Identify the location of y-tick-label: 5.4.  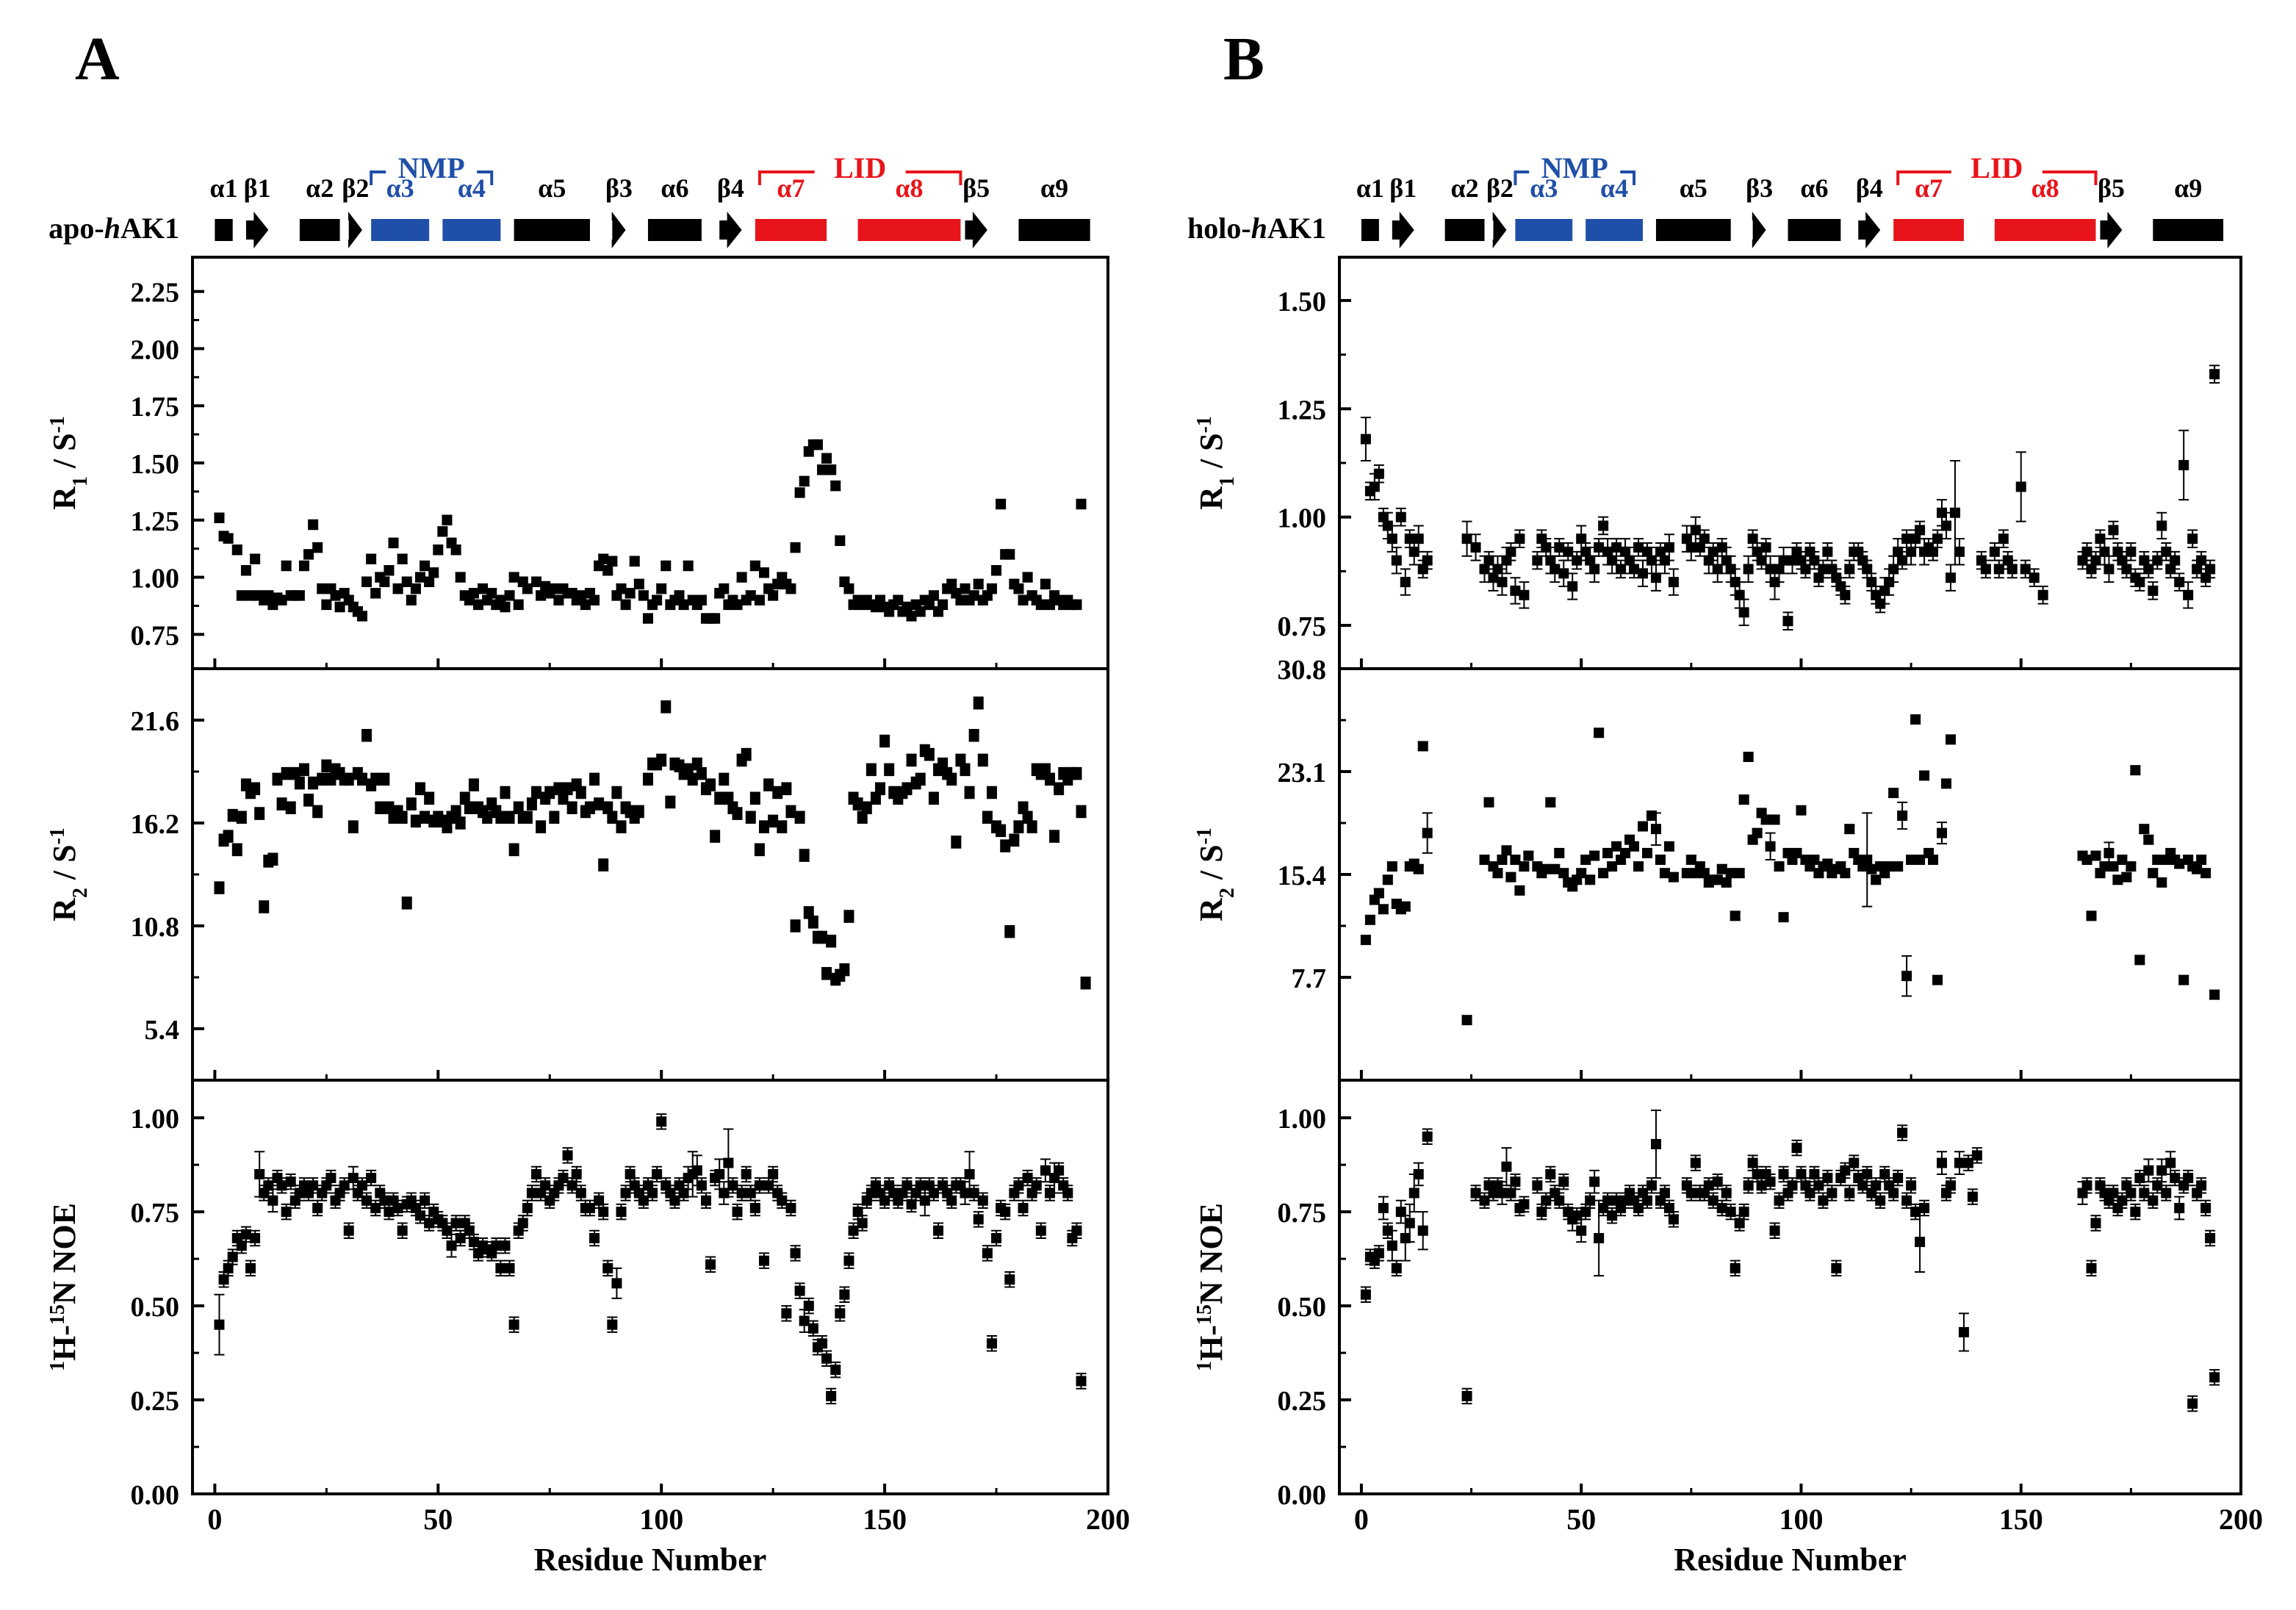
(162, 1030).